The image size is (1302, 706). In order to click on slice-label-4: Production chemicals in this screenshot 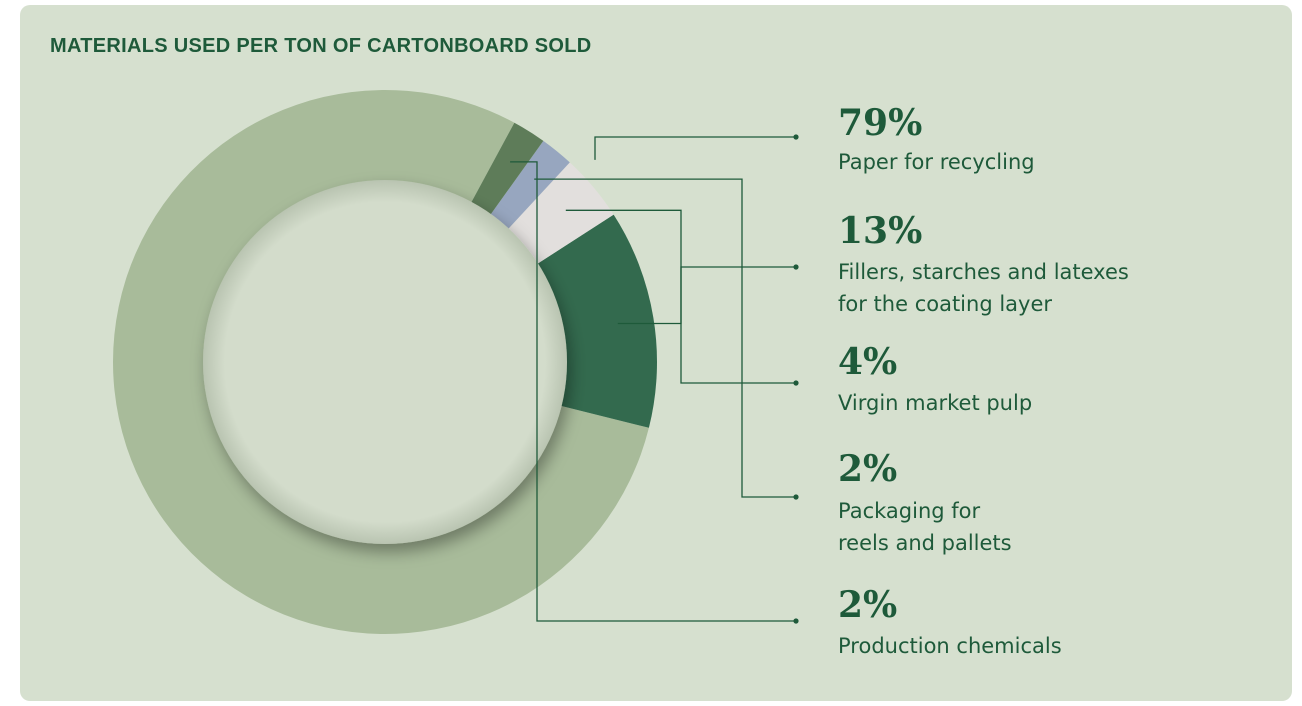, I will do `click(950, 646)`.